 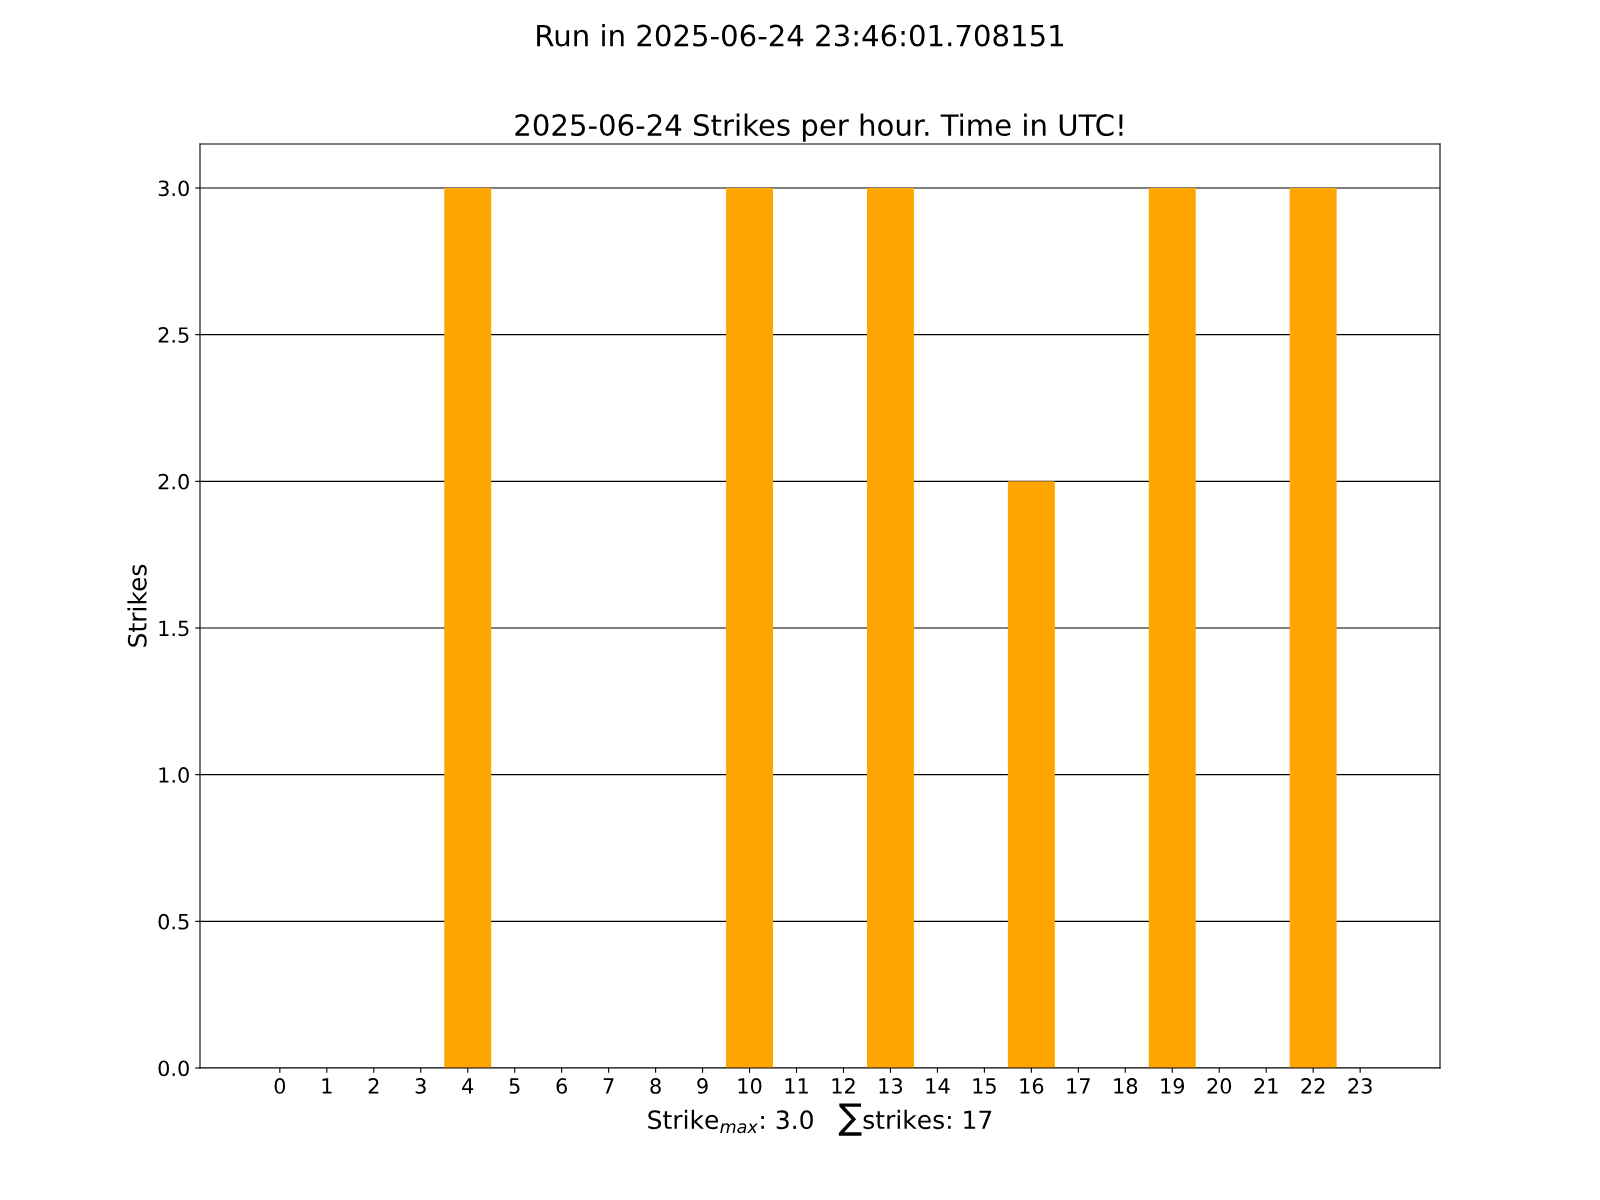 I want to click on x-tick-label: 17, so click(x=1078, y=1086).